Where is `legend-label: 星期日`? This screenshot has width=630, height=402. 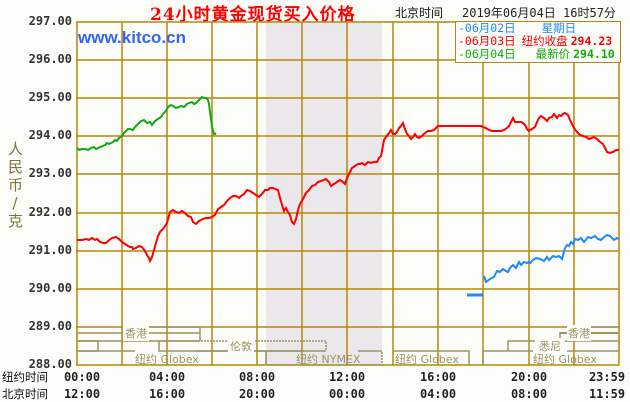
legend-label: 星期日 is located at coordinates (559, 28).